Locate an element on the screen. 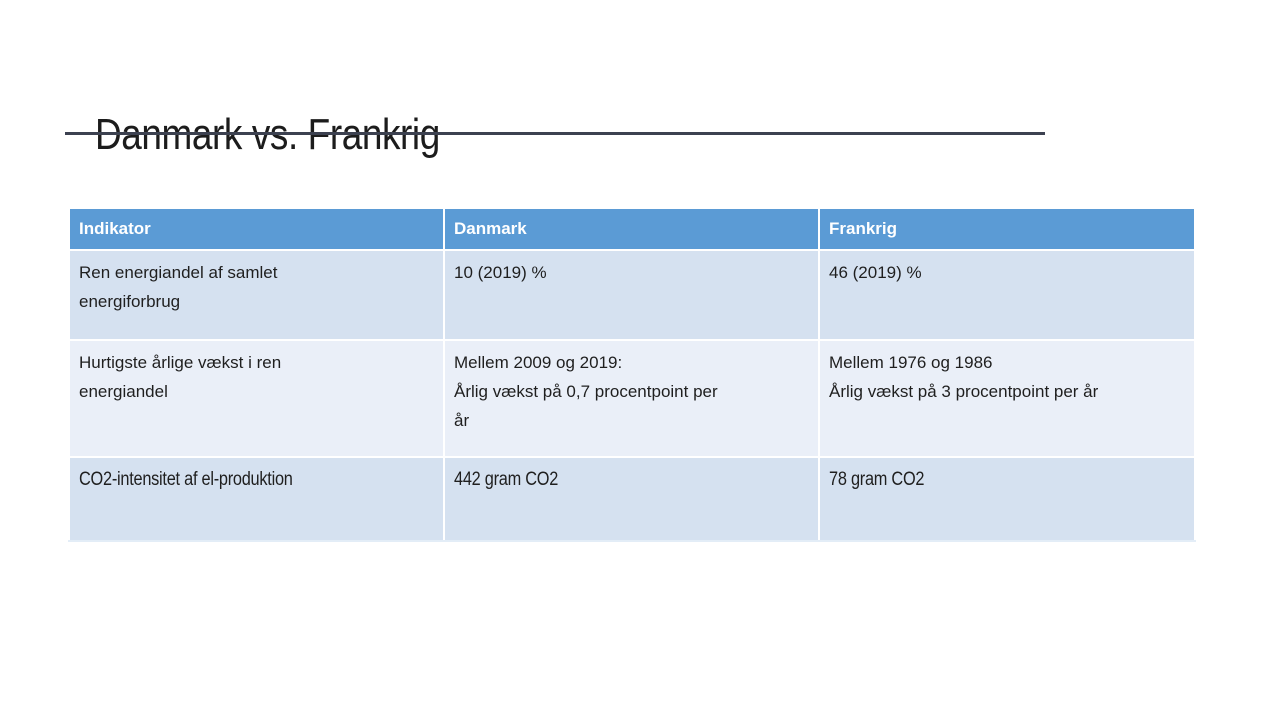  cell-indicator-text: CO2-intensitet af el-produktion is located at coordinates (186, 479).